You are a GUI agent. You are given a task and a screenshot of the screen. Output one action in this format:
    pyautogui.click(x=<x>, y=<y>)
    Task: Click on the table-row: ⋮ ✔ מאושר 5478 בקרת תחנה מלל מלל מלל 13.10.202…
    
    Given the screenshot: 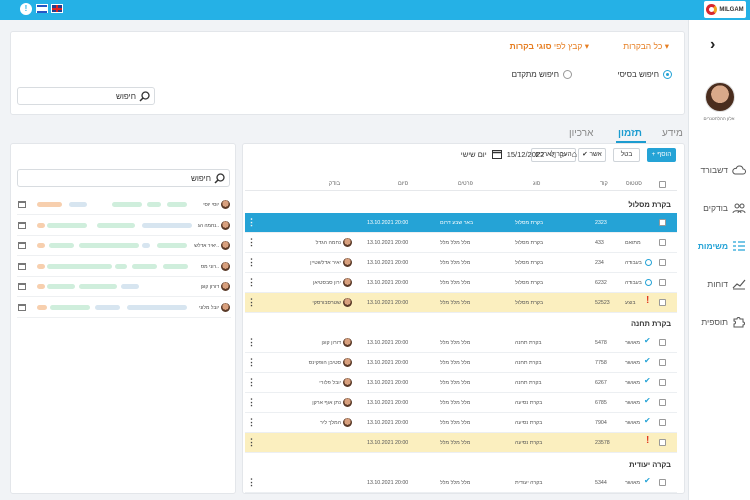 What is the action you would take?
    pyautogui.click(x=461, y=343)
    